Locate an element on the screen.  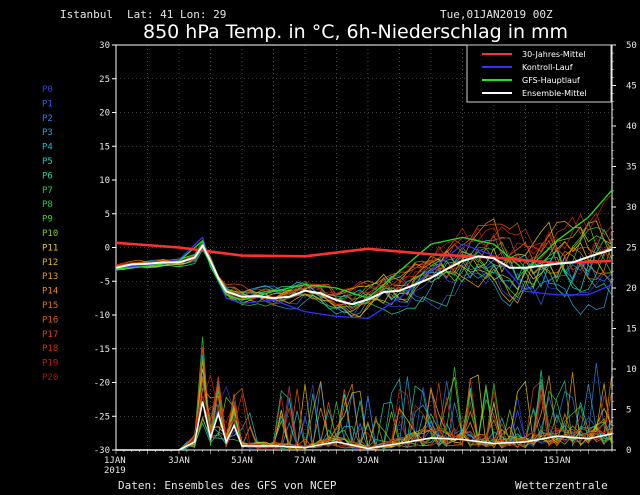
member-label: P20 is located at coordinates (50, 378).